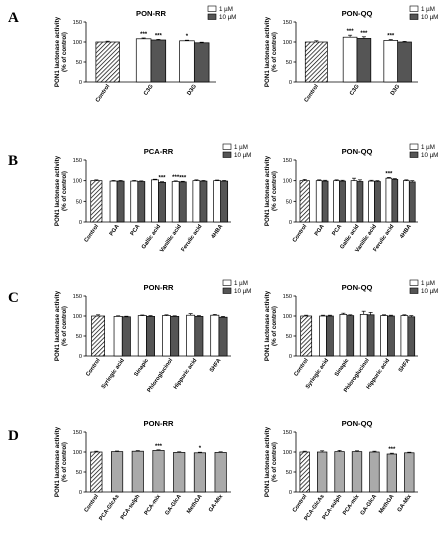 Image resolution: width=445 pixels, height=550 pixels. What do you see at coordinates (114, 373) in the screenshot?
I see `x-tick-label: Syringic acid` at bounding box center [114, 373].